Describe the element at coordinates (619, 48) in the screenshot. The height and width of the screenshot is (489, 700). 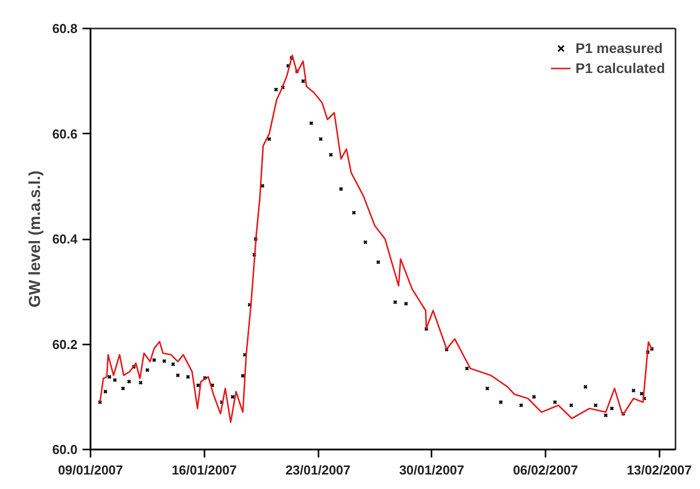
I see `legend-label: P1 measured` at that location.